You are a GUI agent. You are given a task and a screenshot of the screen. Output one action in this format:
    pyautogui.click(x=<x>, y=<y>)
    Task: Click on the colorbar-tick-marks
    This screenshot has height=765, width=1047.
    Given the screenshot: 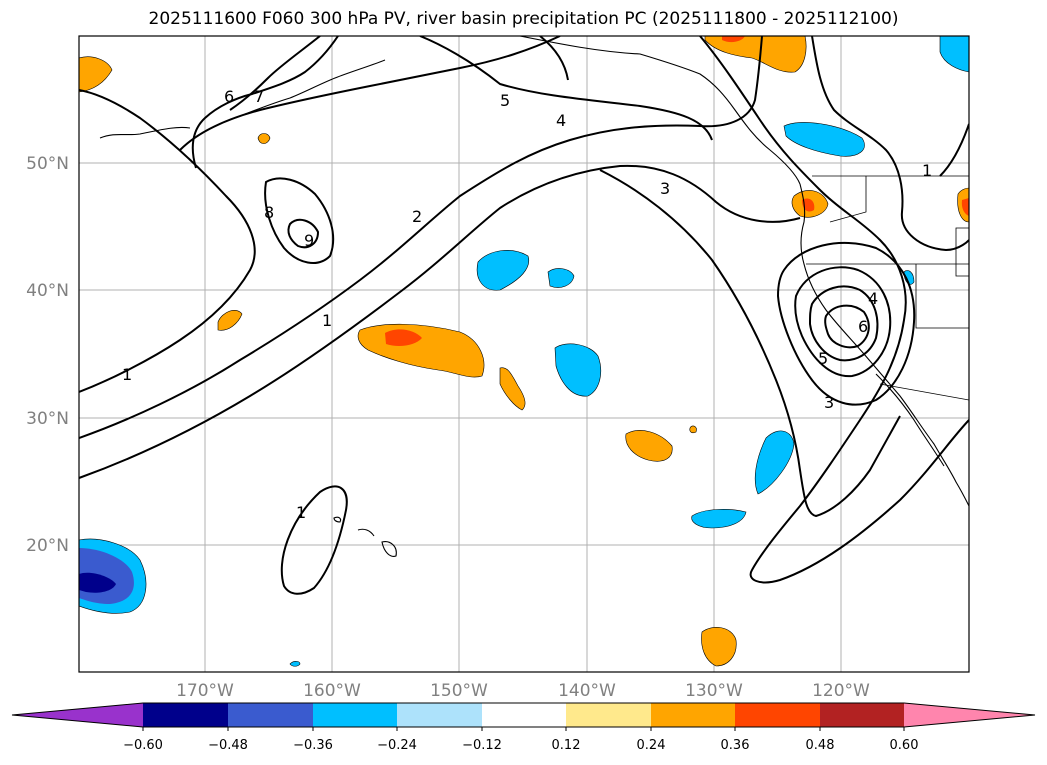 What is the action you would take?
    pyautogui.click(x=523, y=729)
    